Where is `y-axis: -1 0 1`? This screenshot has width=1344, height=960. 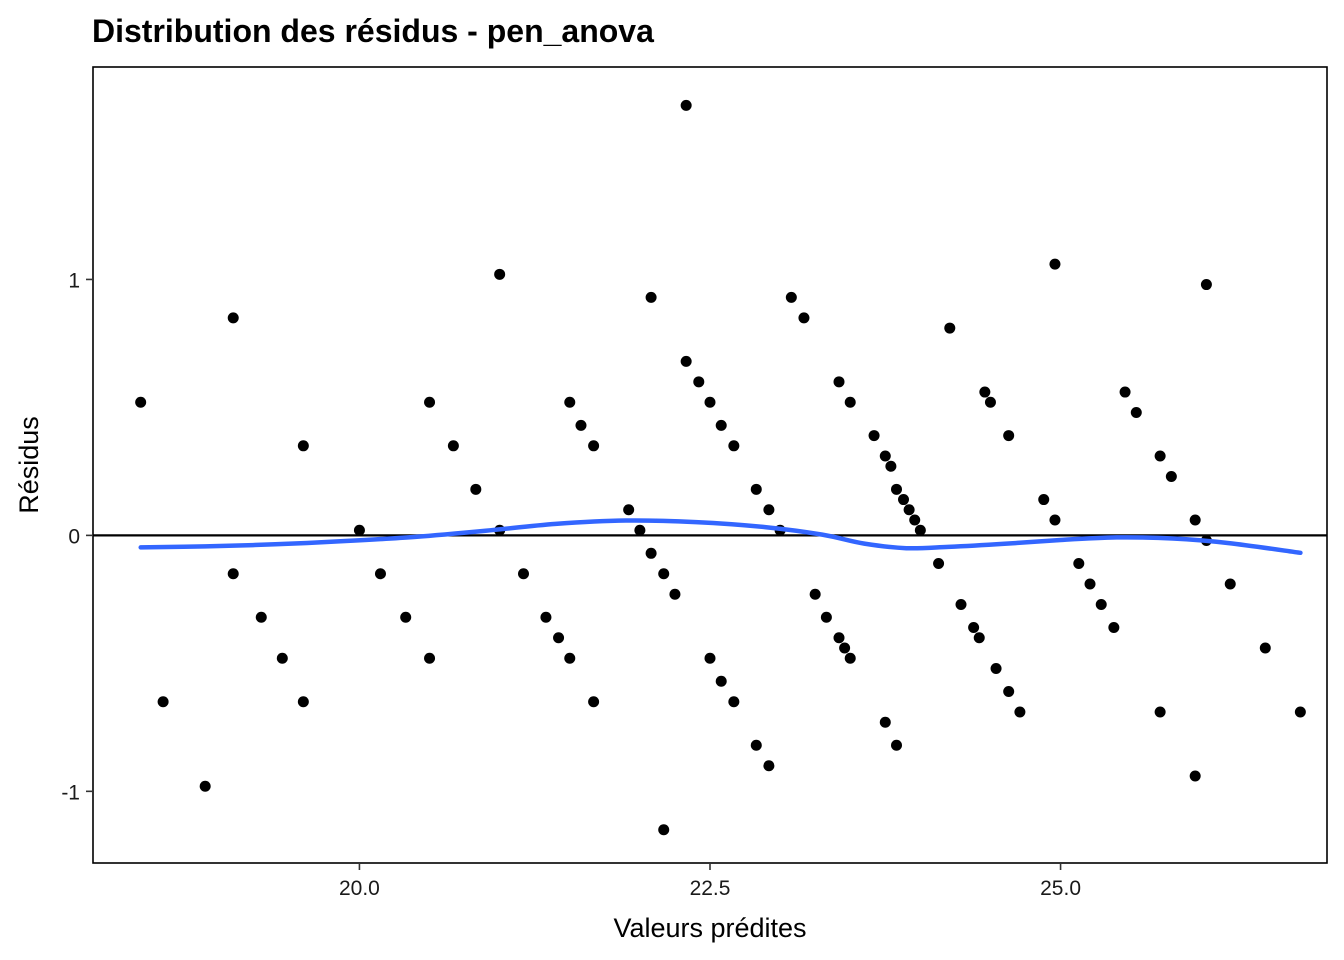
y-axis: -1 0 1 is located at coordinates (77, 536).